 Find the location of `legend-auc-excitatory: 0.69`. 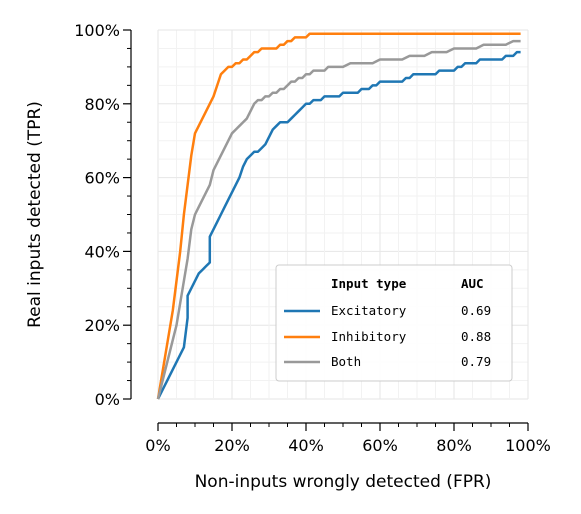

legend-auc-excitatory: 0.69 is located at coordinates (476, 310).